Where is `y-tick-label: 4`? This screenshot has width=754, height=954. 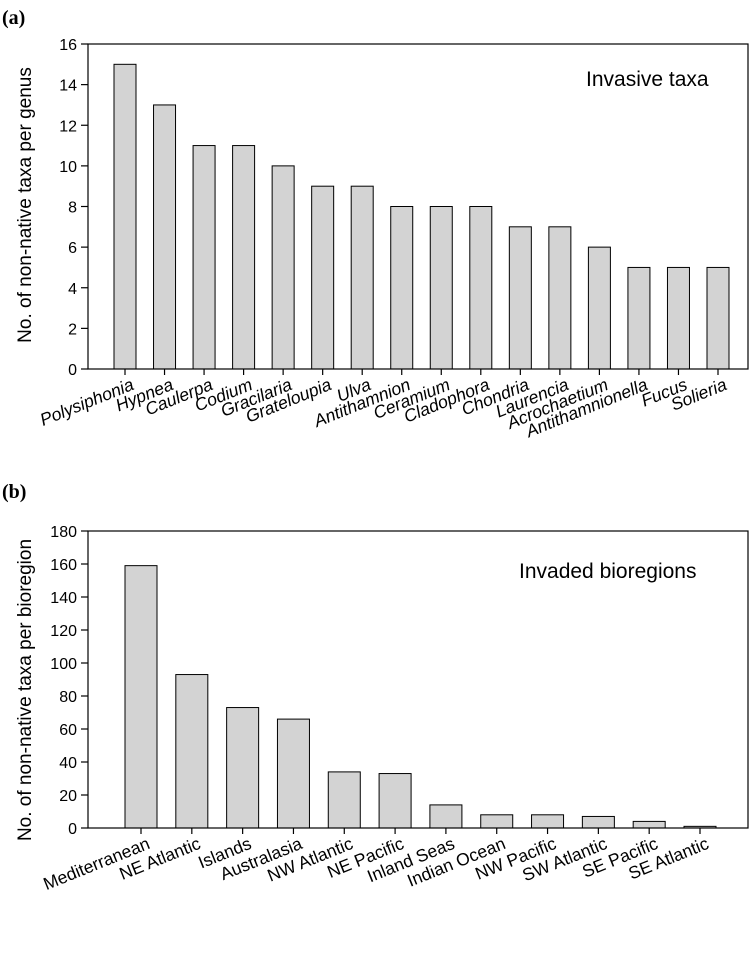 y-tick-label: 4 is located at coordinates (72, 289).